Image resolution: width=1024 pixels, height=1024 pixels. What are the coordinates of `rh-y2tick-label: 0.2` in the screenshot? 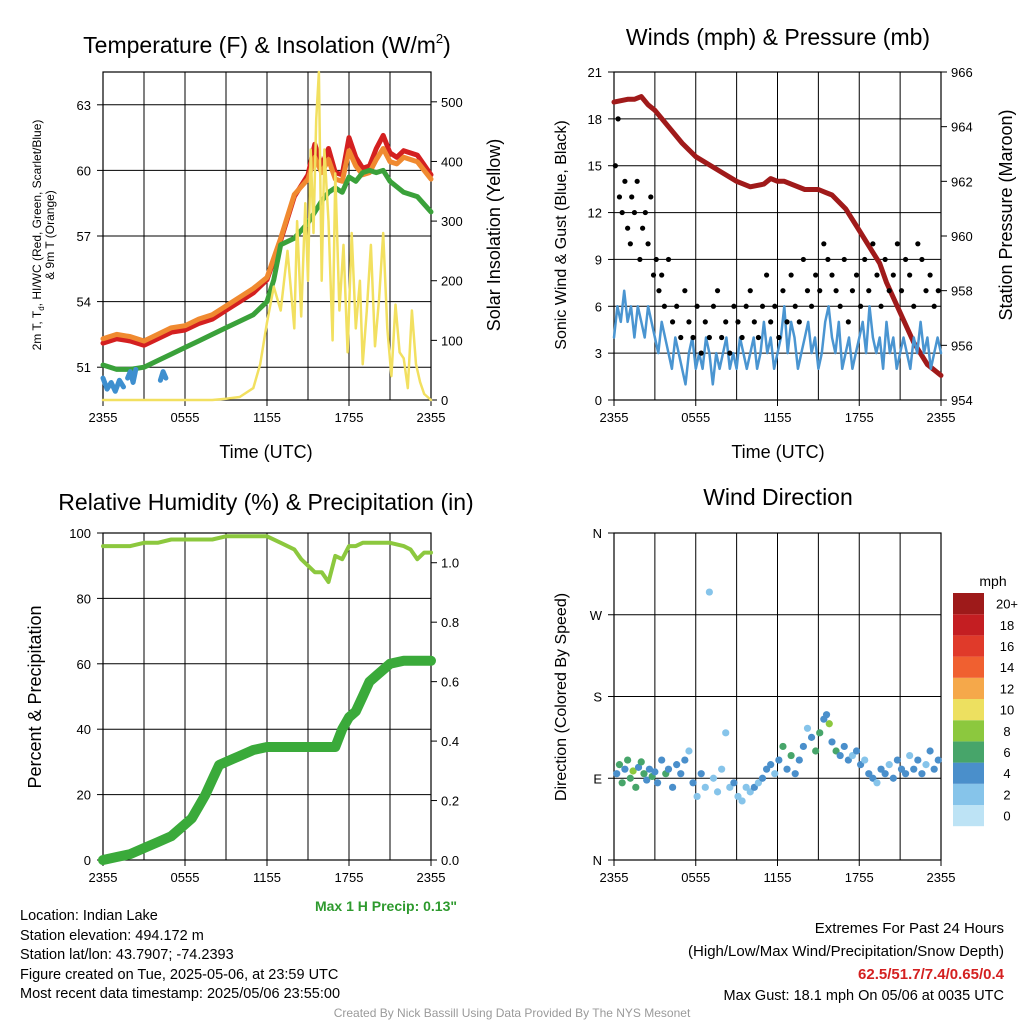 It's located at (450, 801).